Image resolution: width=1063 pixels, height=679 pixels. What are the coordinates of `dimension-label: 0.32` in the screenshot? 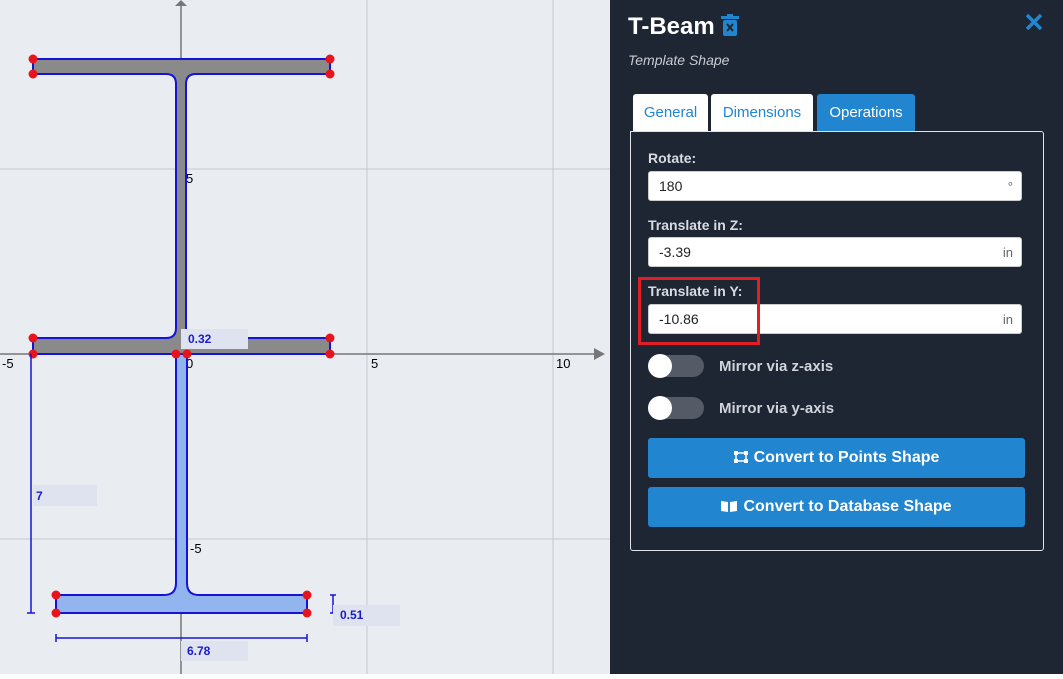 It's located at (200, 339).